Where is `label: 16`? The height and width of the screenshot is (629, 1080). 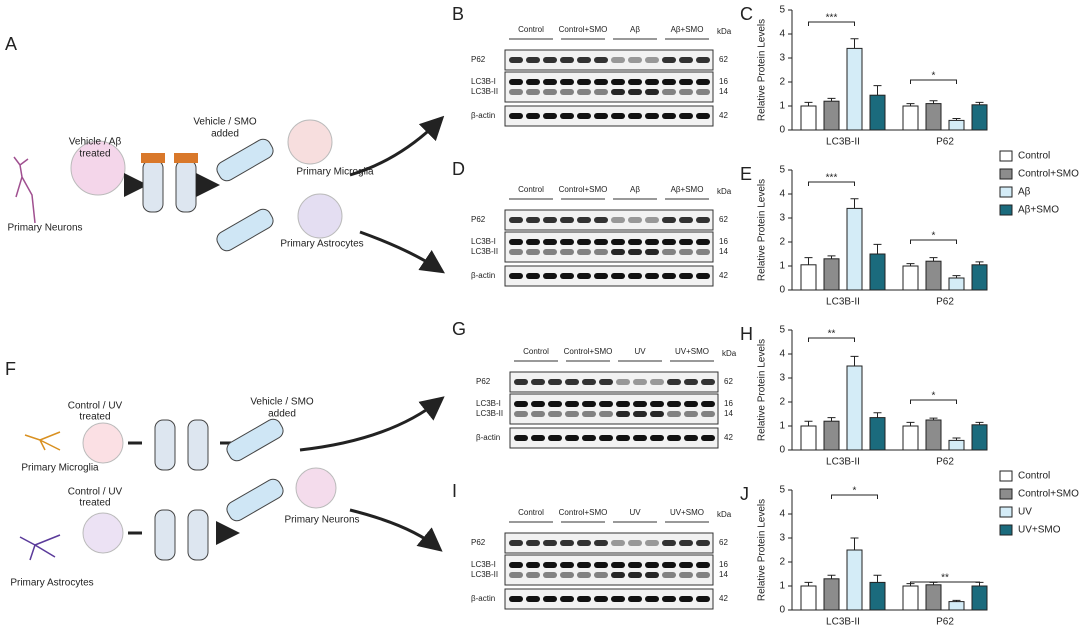 label: 16 is located at coordinates (723, 81).